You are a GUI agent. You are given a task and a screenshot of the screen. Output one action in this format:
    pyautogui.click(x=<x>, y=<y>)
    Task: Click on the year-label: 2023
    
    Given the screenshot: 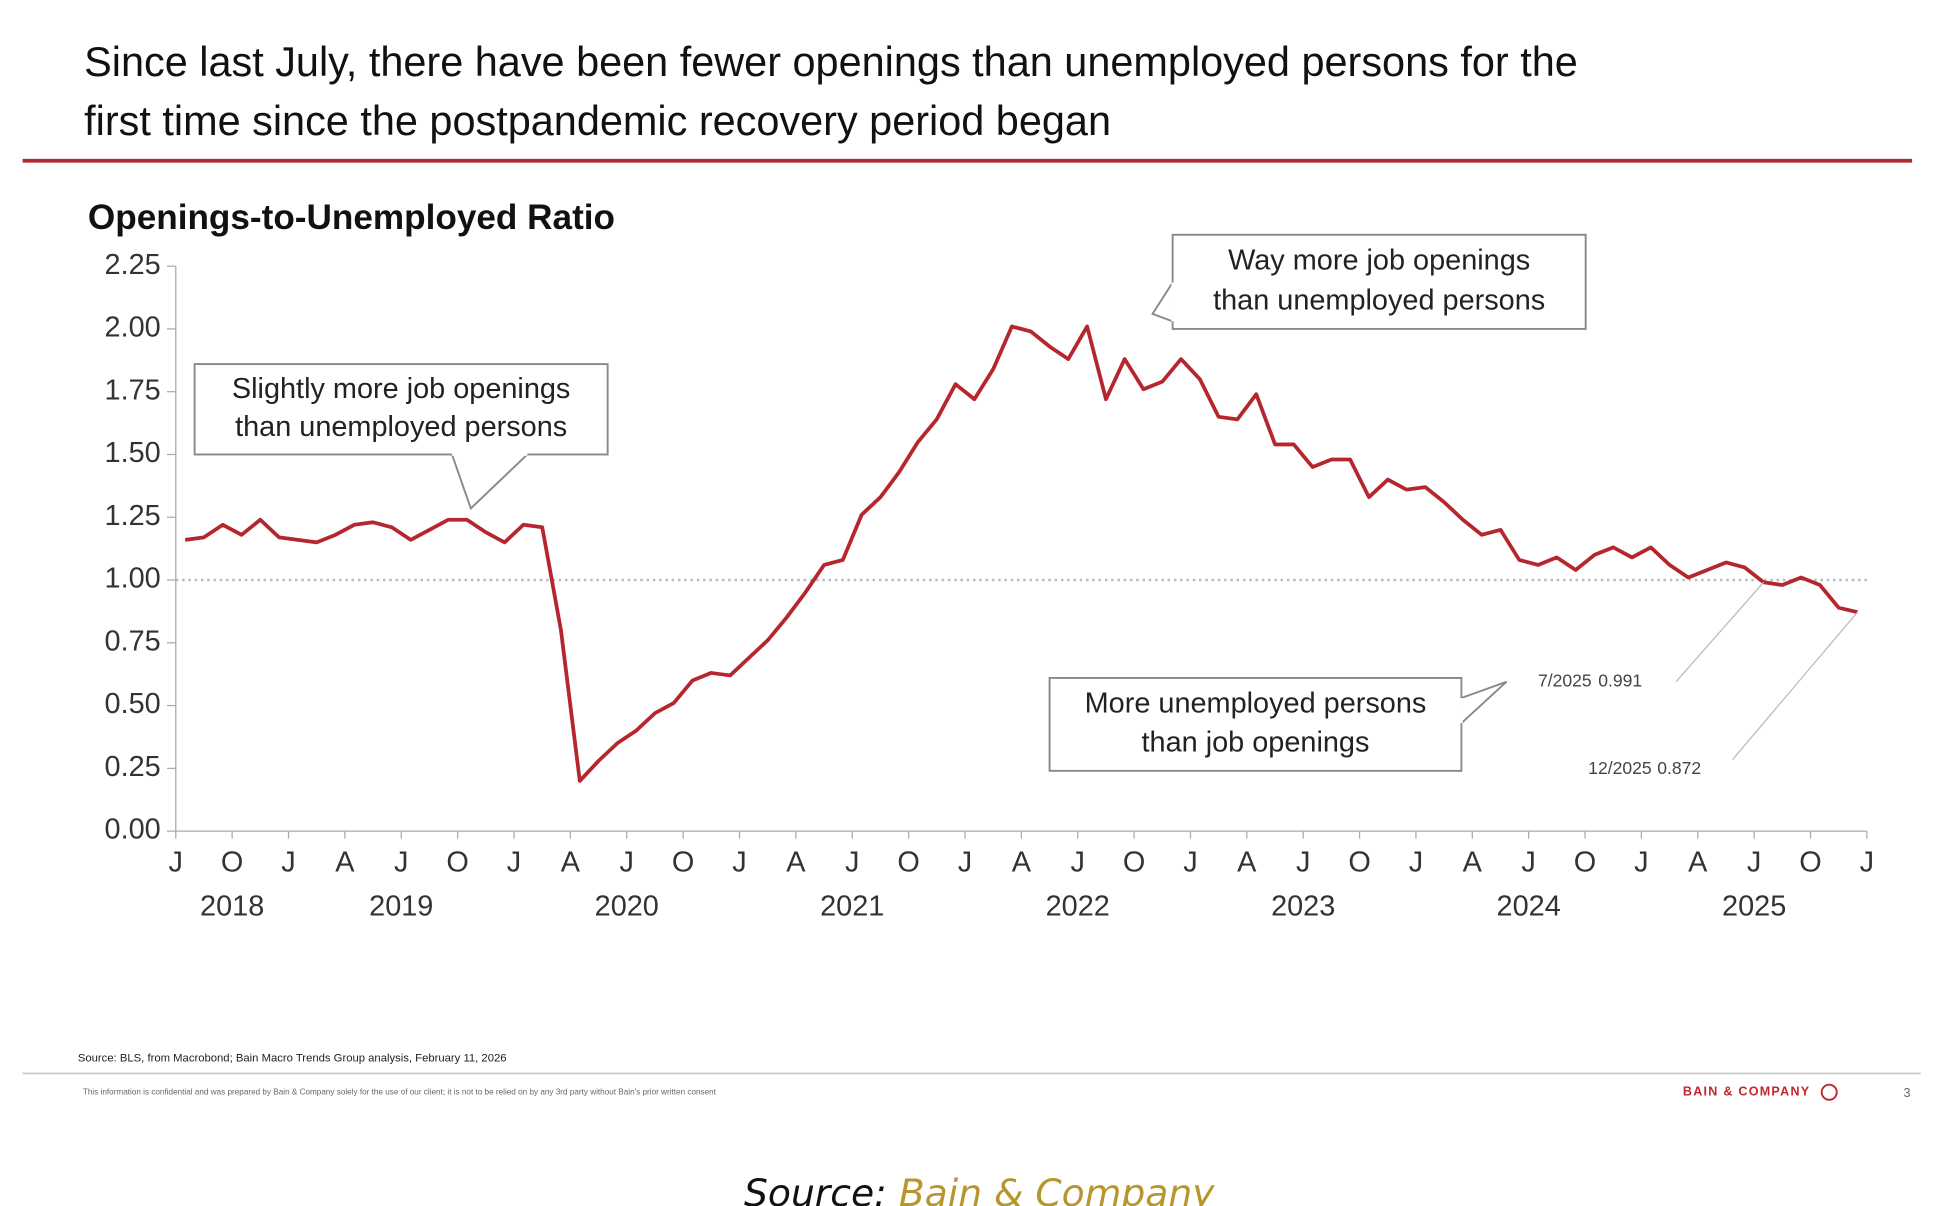 What is the action you would take?
    pyautogui.click(x=1303, y=906)
    